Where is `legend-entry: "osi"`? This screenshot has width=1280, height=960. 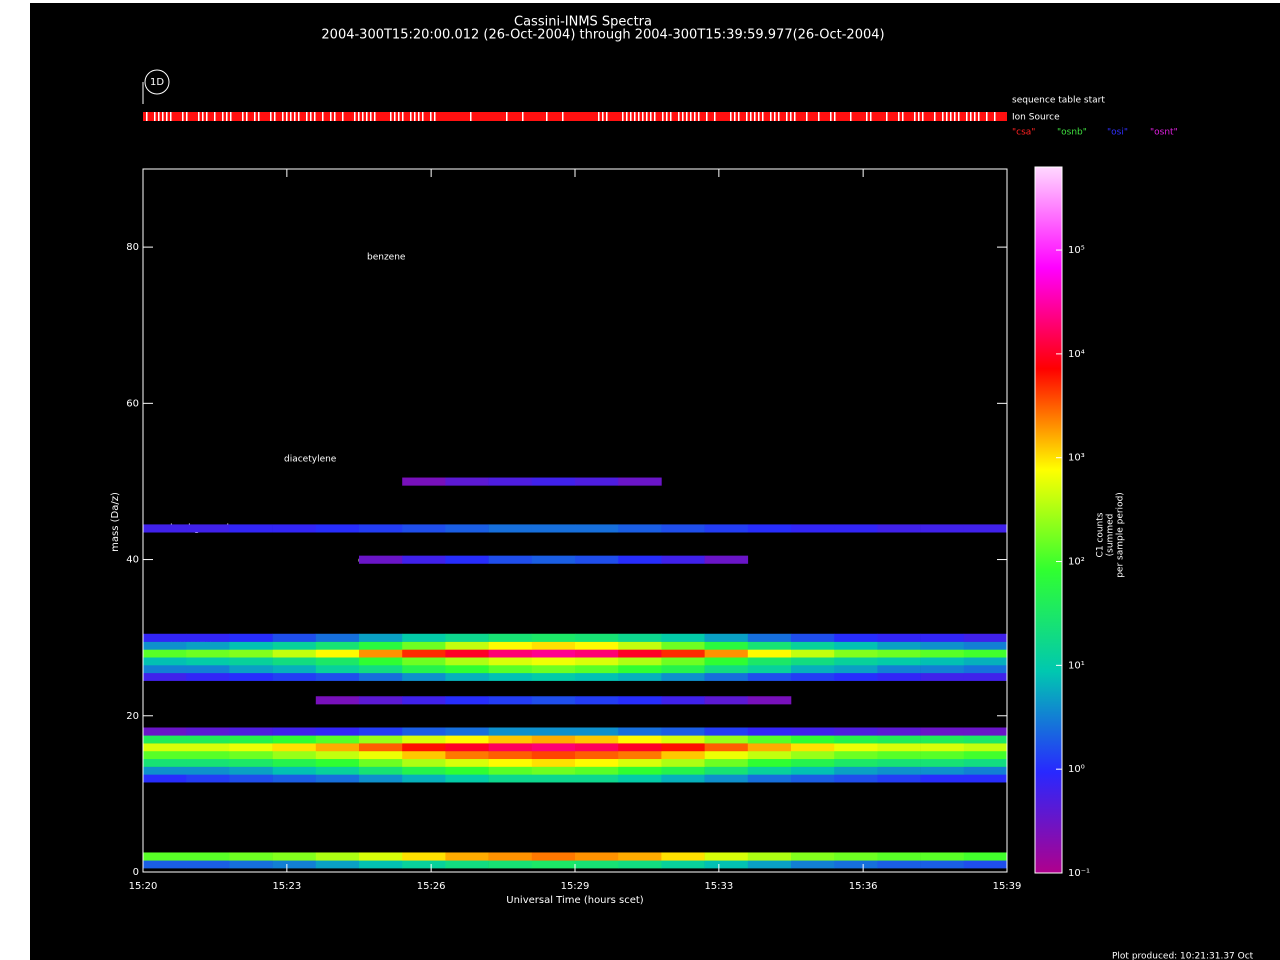
legend-entry: "osi" is located at coordinates (1117, 133).